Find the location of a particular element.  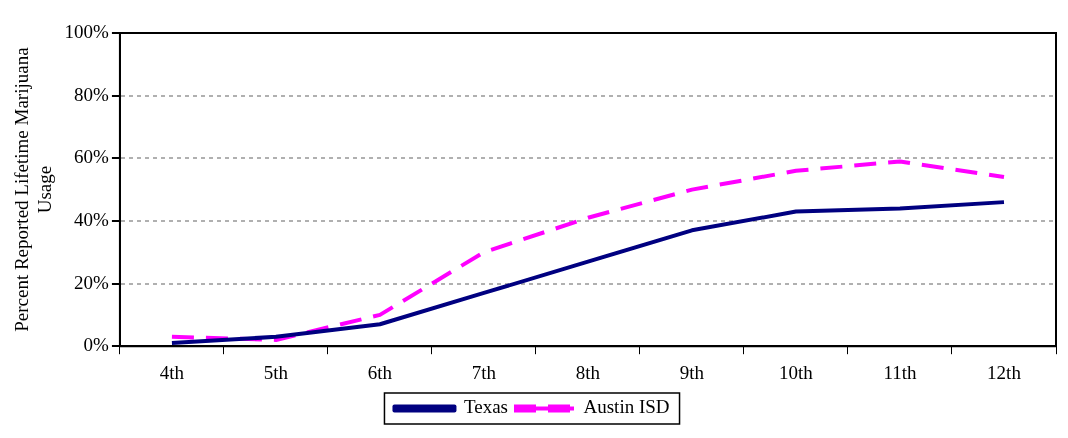

y-tick-label: 100% is located at coordinates (87, 31).